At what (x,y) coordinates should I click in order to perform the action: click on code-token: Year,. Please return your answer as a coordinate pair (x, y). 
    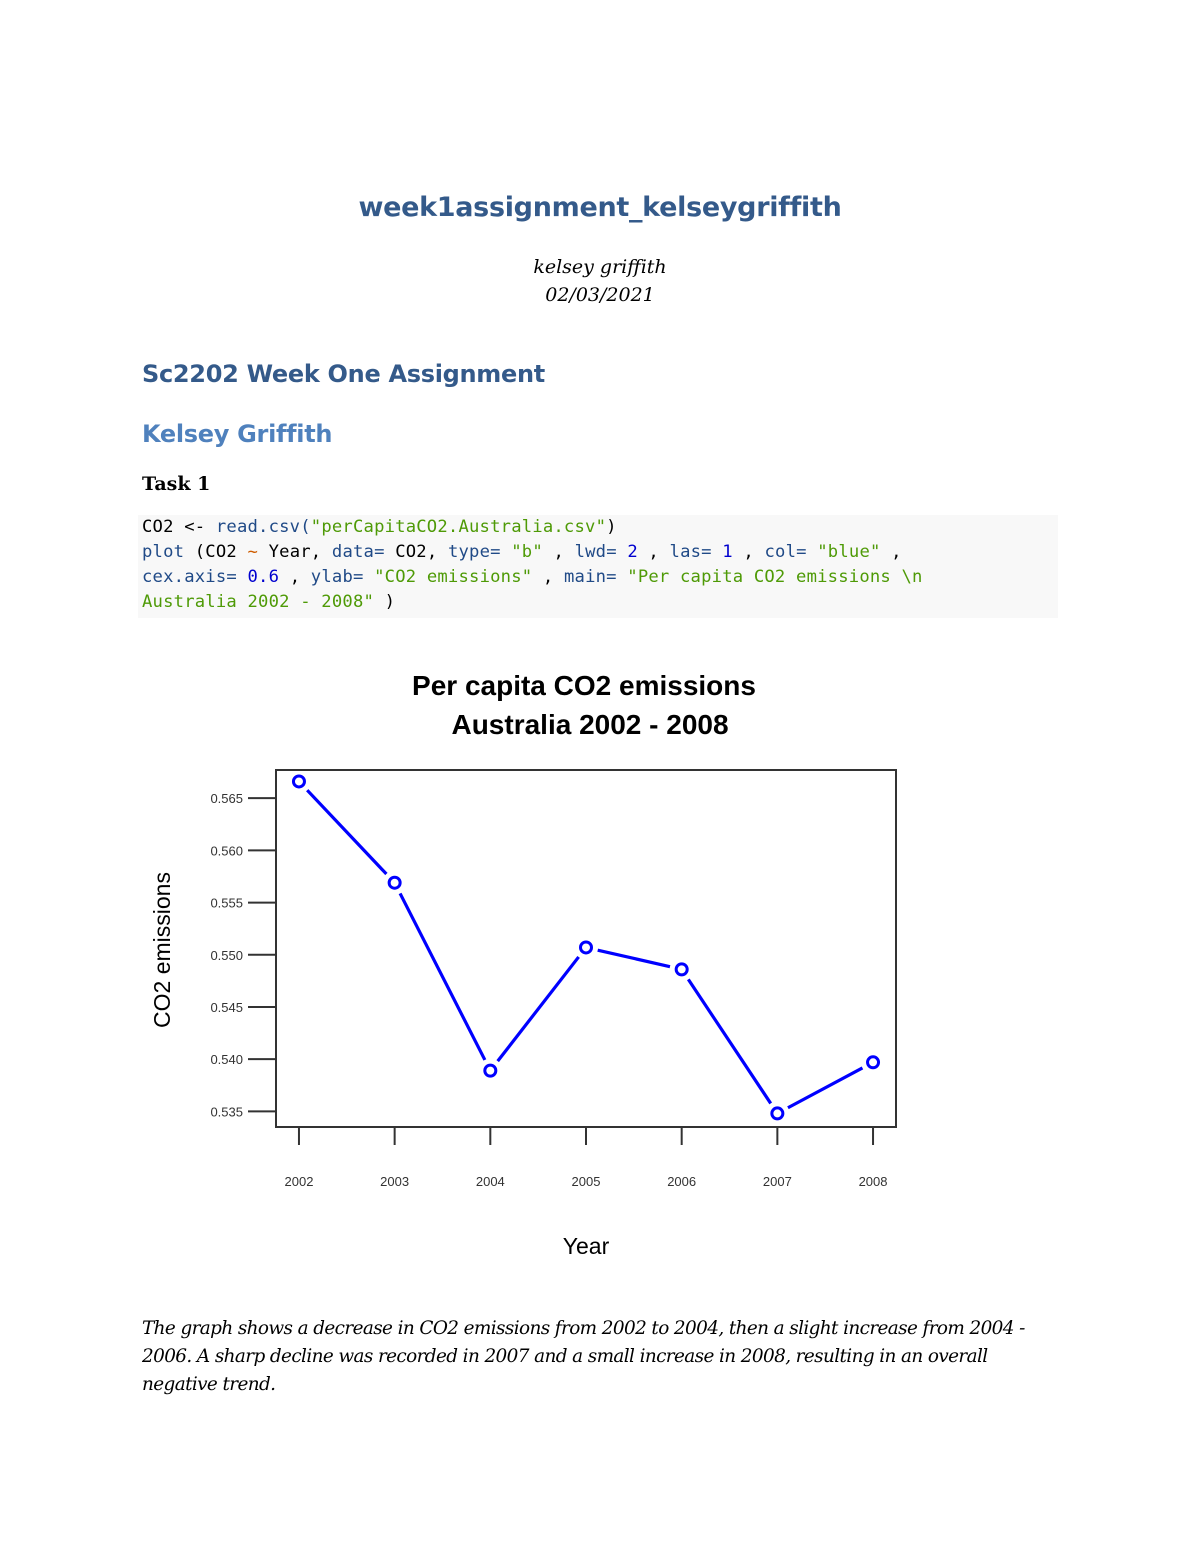
    Looking at the image, I should click on (295, 552).